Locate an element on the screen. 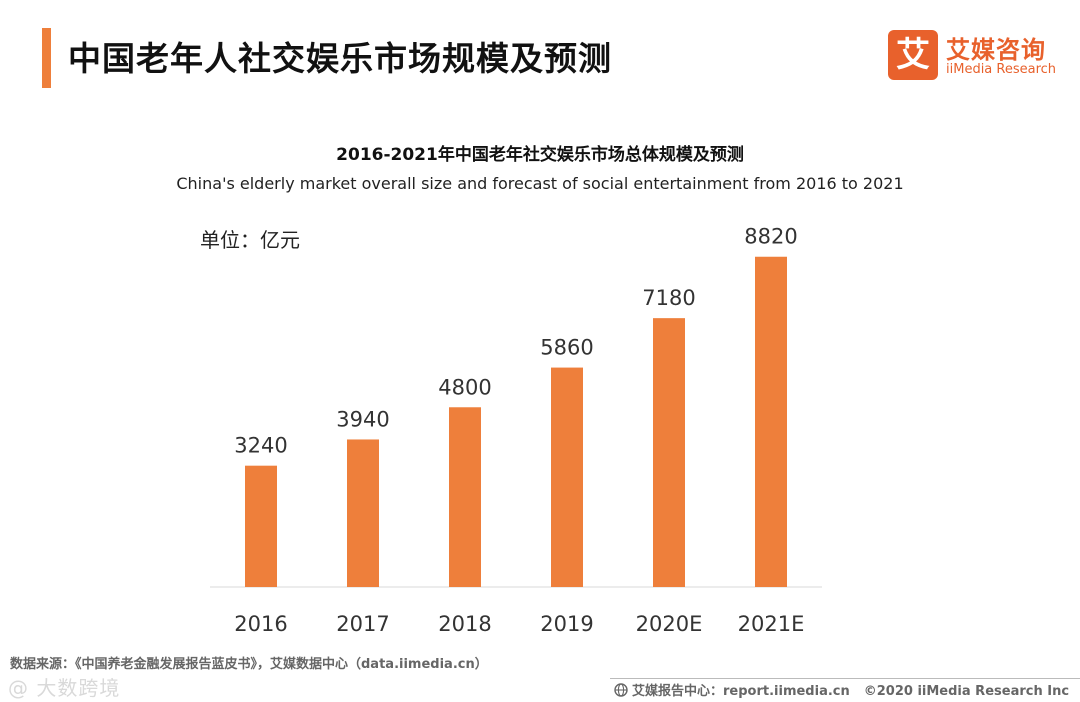 The width and height of the screenshot is (1080, 702). x-tick-label-2019: 2019 is located at coordinates (566, 624).